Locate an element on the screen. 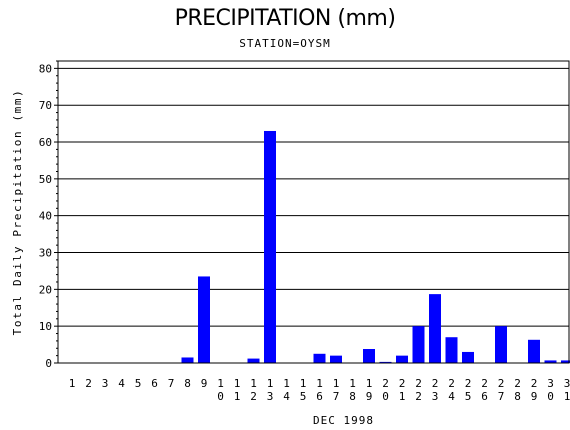  y-tick-label: 40 is located at coordinates (45, 216).